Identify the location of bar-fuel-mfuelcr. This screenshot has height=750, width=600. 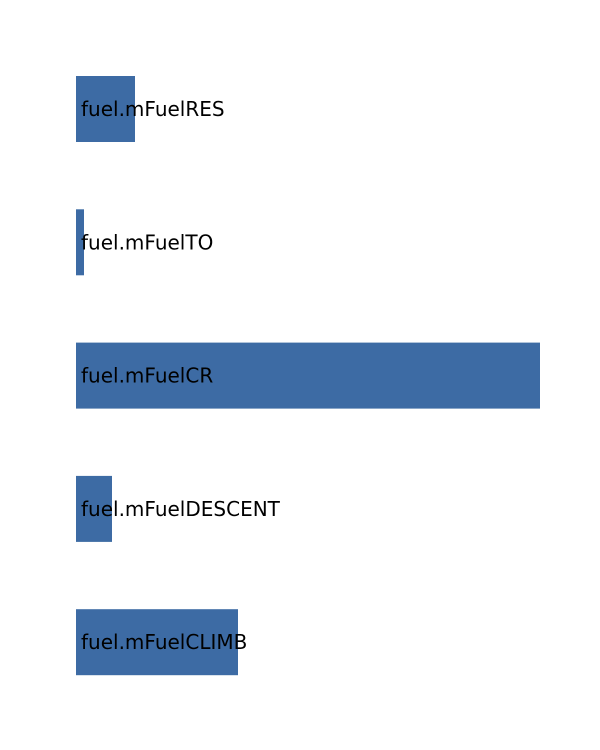
(308, 375).